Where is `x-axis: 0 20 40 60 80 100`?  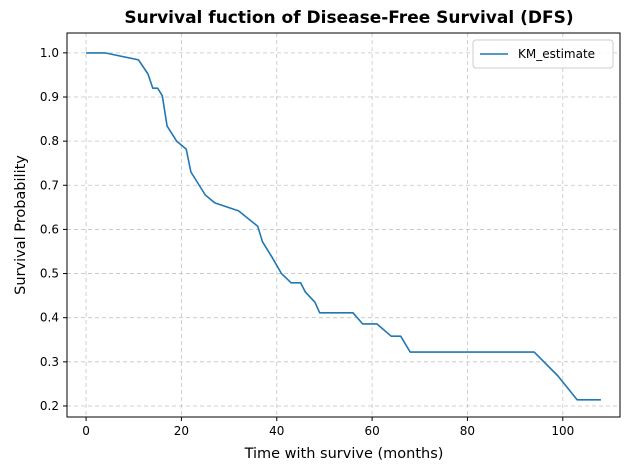
x-axis: 0 20 40 60 80 100 is located at coordinates (328, 427).